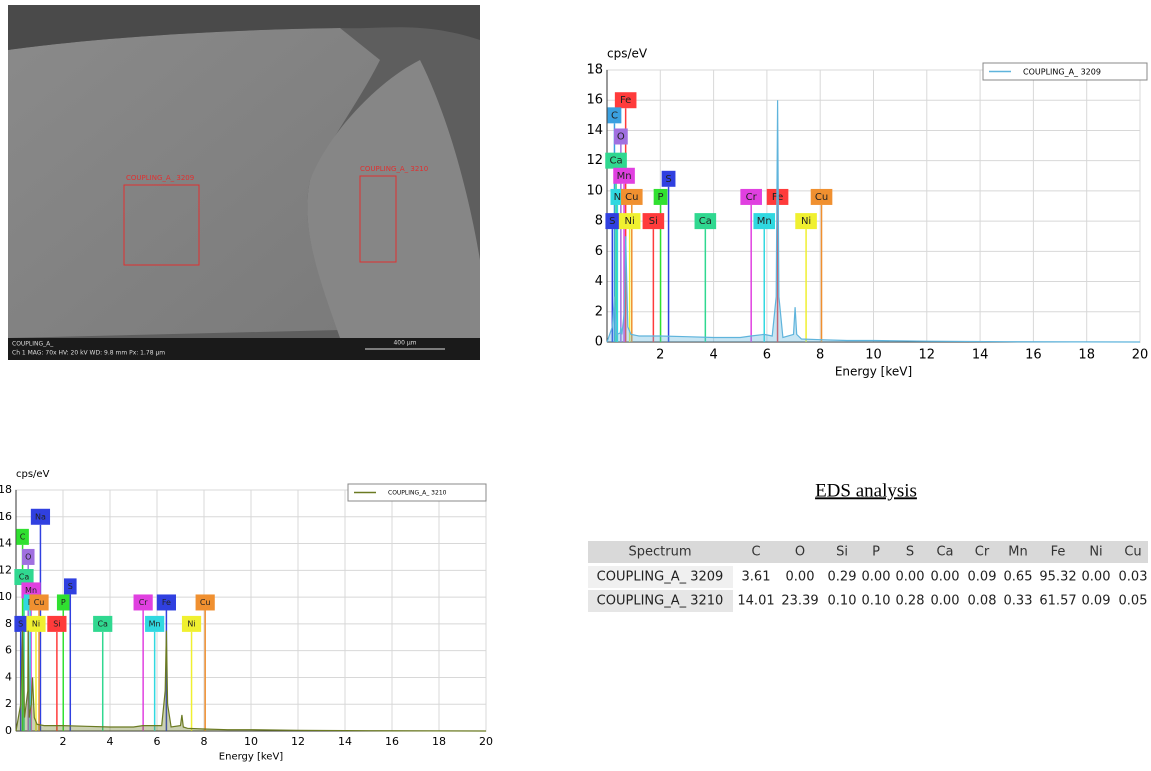 This screenshot has width=1151, height=771. I want to click on x-tick-label: 10, so click(251, 741).